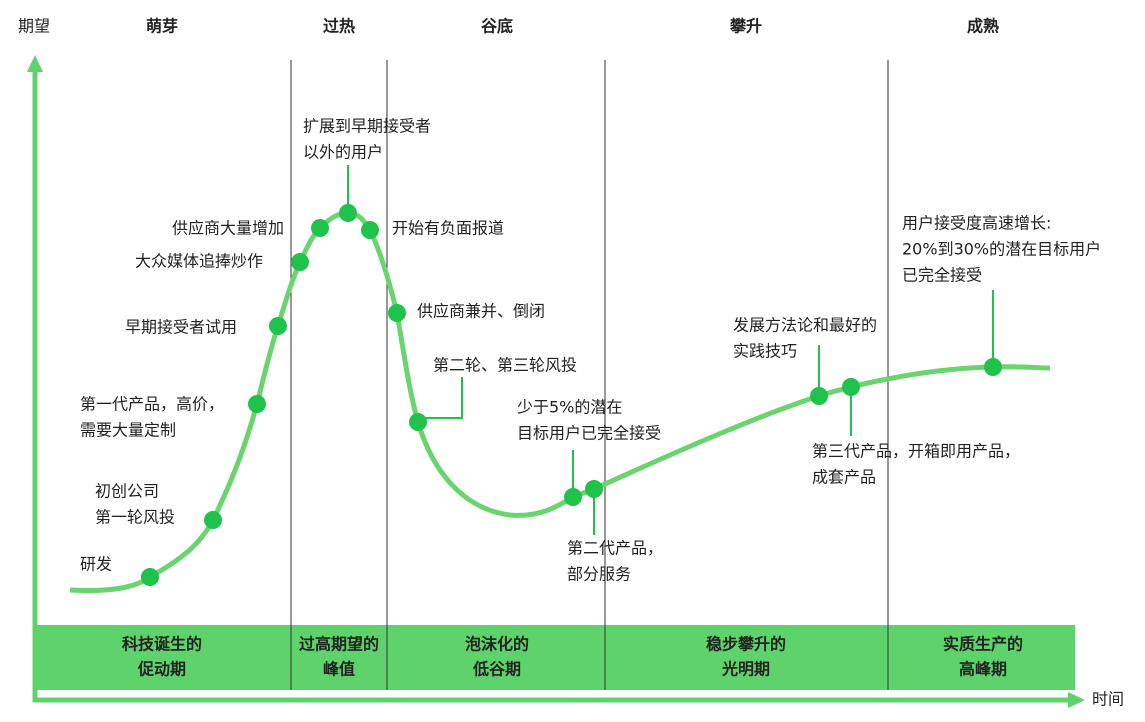 The width and height of the screenshot is (1145, 722). What do you see at coordinates (497, 26) in the screenshot?
I see `phase-top: 谷底` at bounding box center [497, 26].